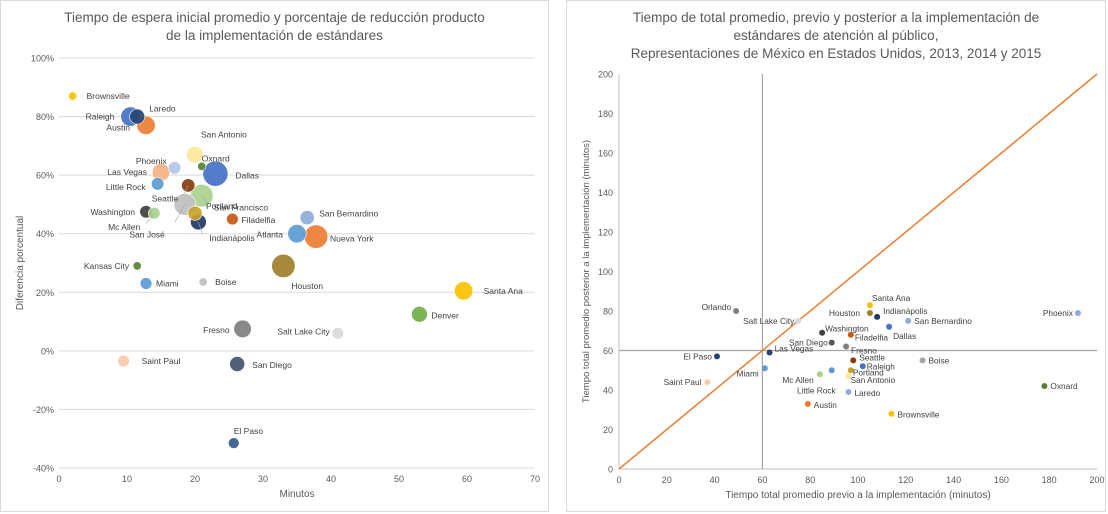  I want to click on y-tick-label: 80, so click(608, 312).